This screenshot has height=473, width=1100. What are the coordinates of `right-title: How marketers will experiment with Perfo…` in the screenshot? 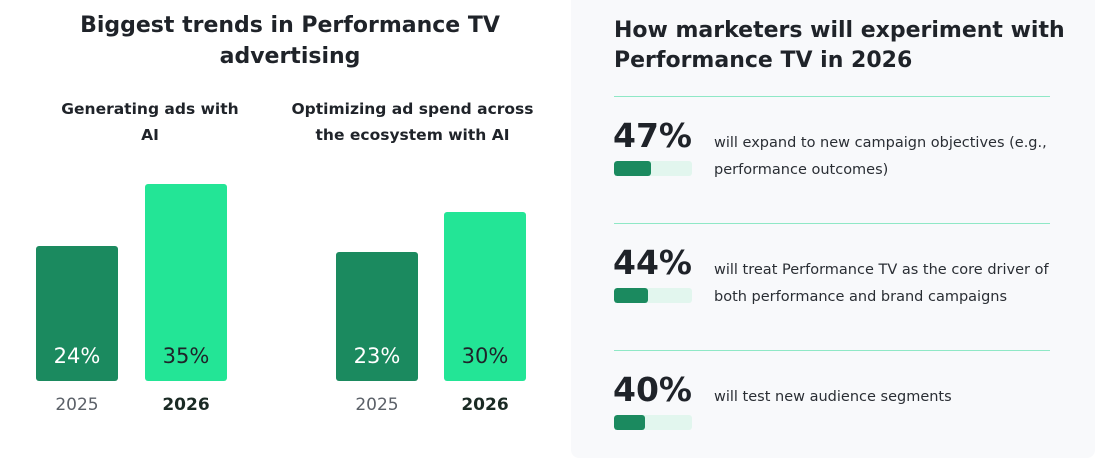 It's located at (839, 45).